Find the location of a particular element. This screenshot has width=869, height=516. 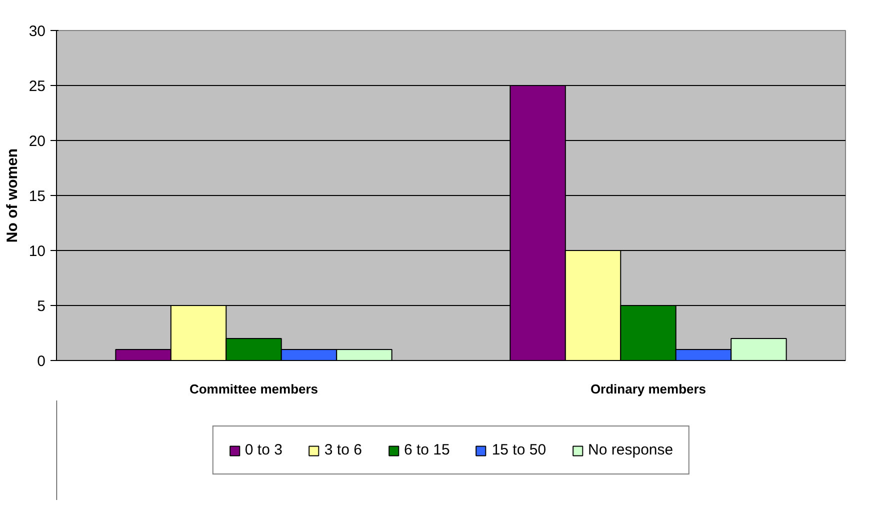

legend-label: 15 to 50 is located at coordinates (519, 450).